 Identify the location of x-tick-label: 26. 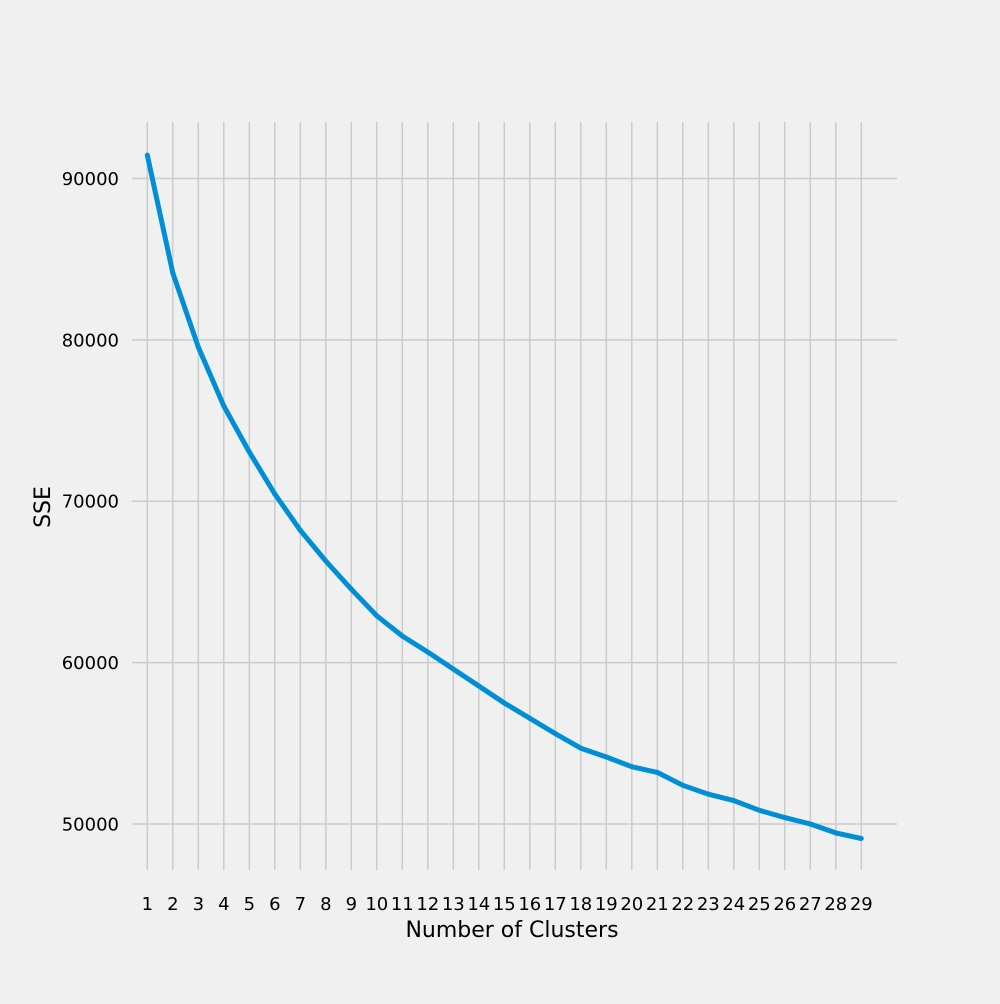
(784, 904).